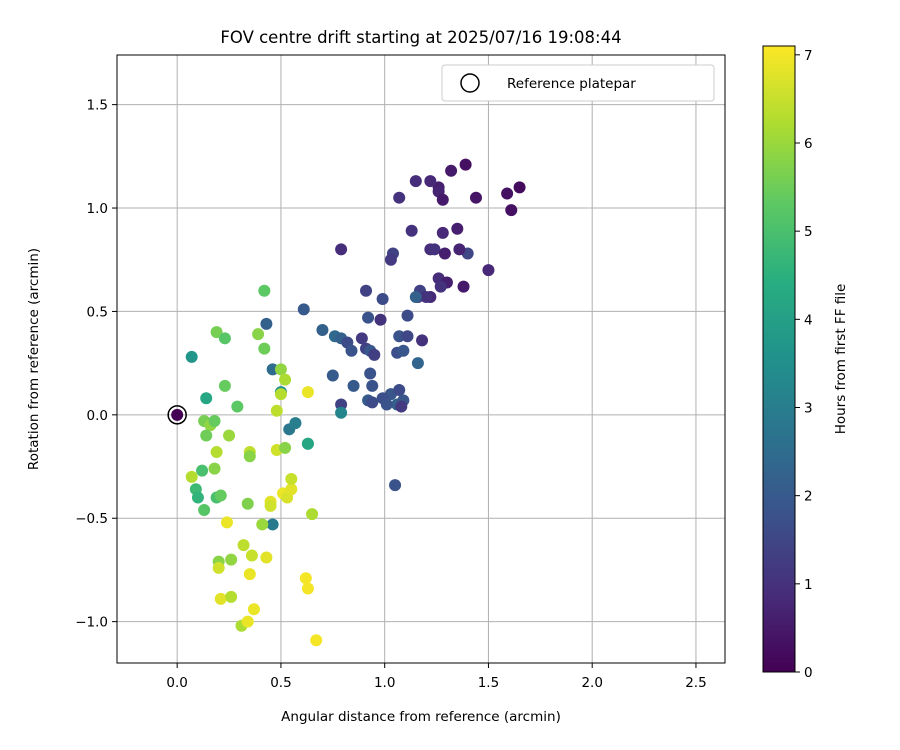 The image size is (900, 750). I want to click on reference-marker, so click(177, 415).